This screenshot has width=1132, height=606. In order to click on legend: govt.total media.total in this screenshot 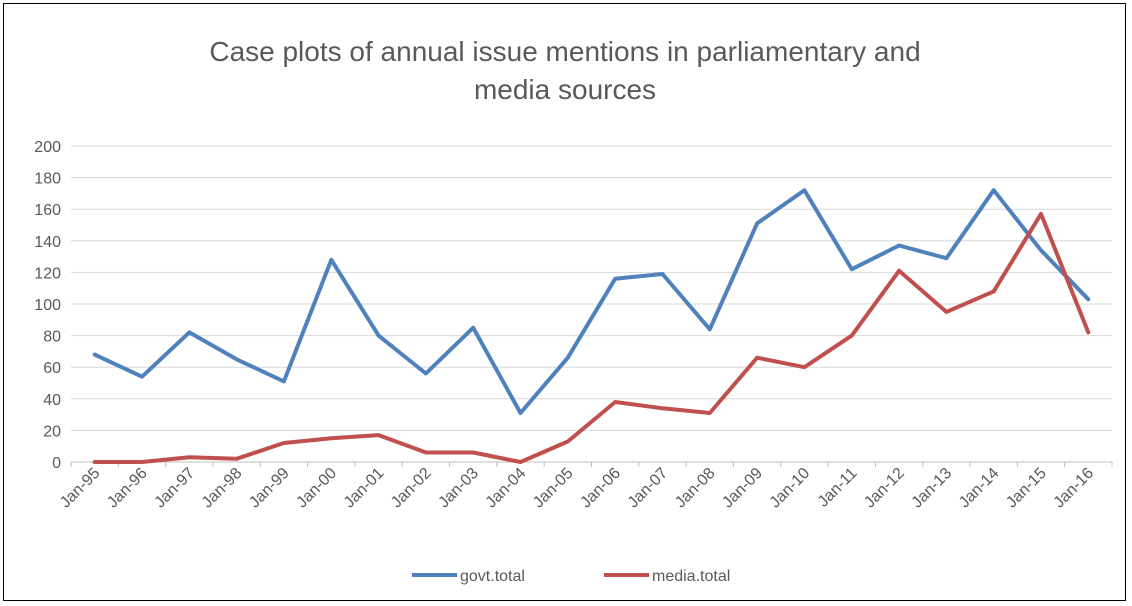, I will do `click(571, 576)`.